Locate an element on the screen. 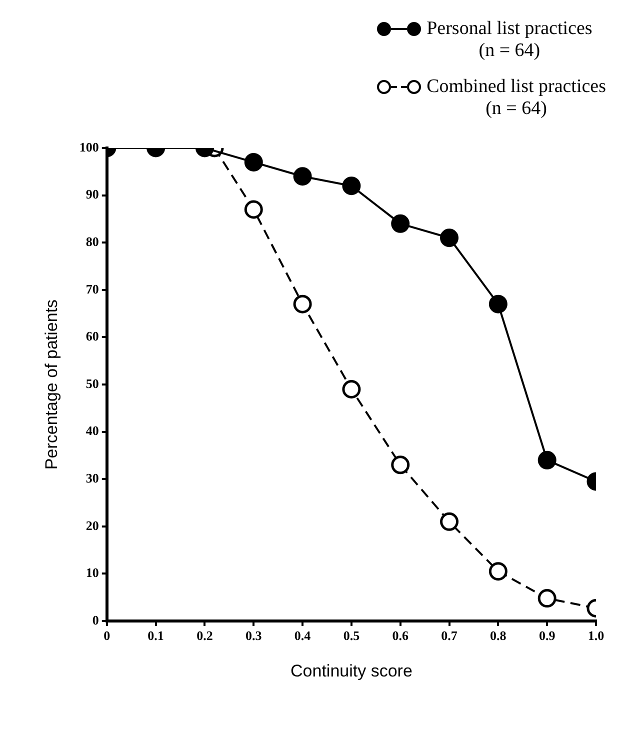  x-tick-label: 1.0 is located at coordinates (596, 636).